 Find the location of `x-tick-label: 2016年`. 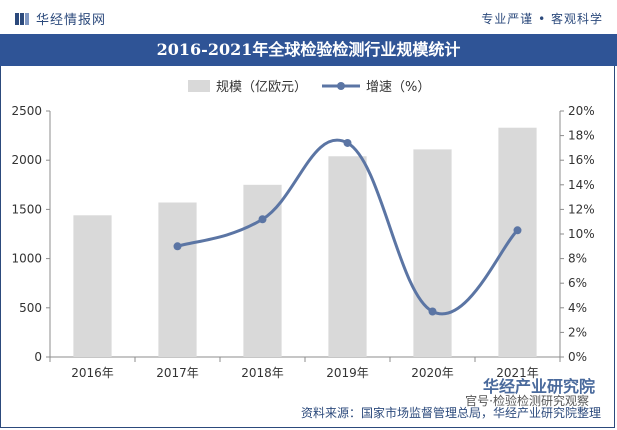

x-tick-label: 2016年 is located at coordinates (92, 373).